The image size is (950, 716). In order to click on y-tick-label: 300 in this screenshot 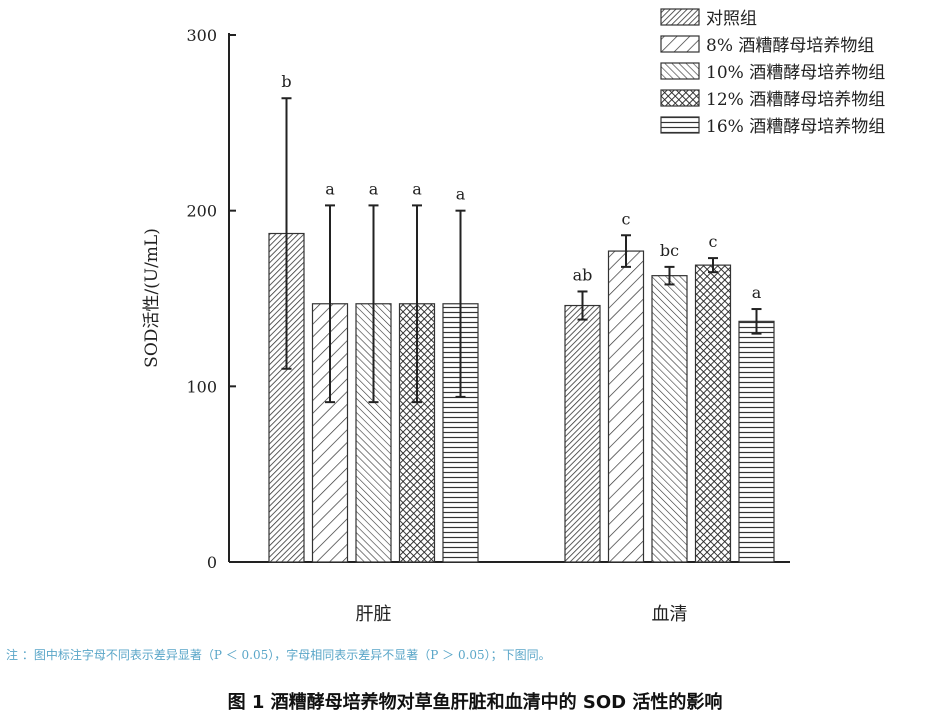, I will do `click(201, 35)`.